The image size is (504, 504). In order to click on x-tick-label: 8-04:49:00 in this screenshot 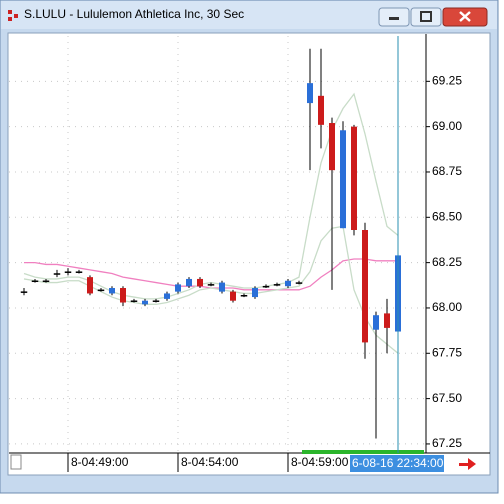, I will do `click(100, 462)`.